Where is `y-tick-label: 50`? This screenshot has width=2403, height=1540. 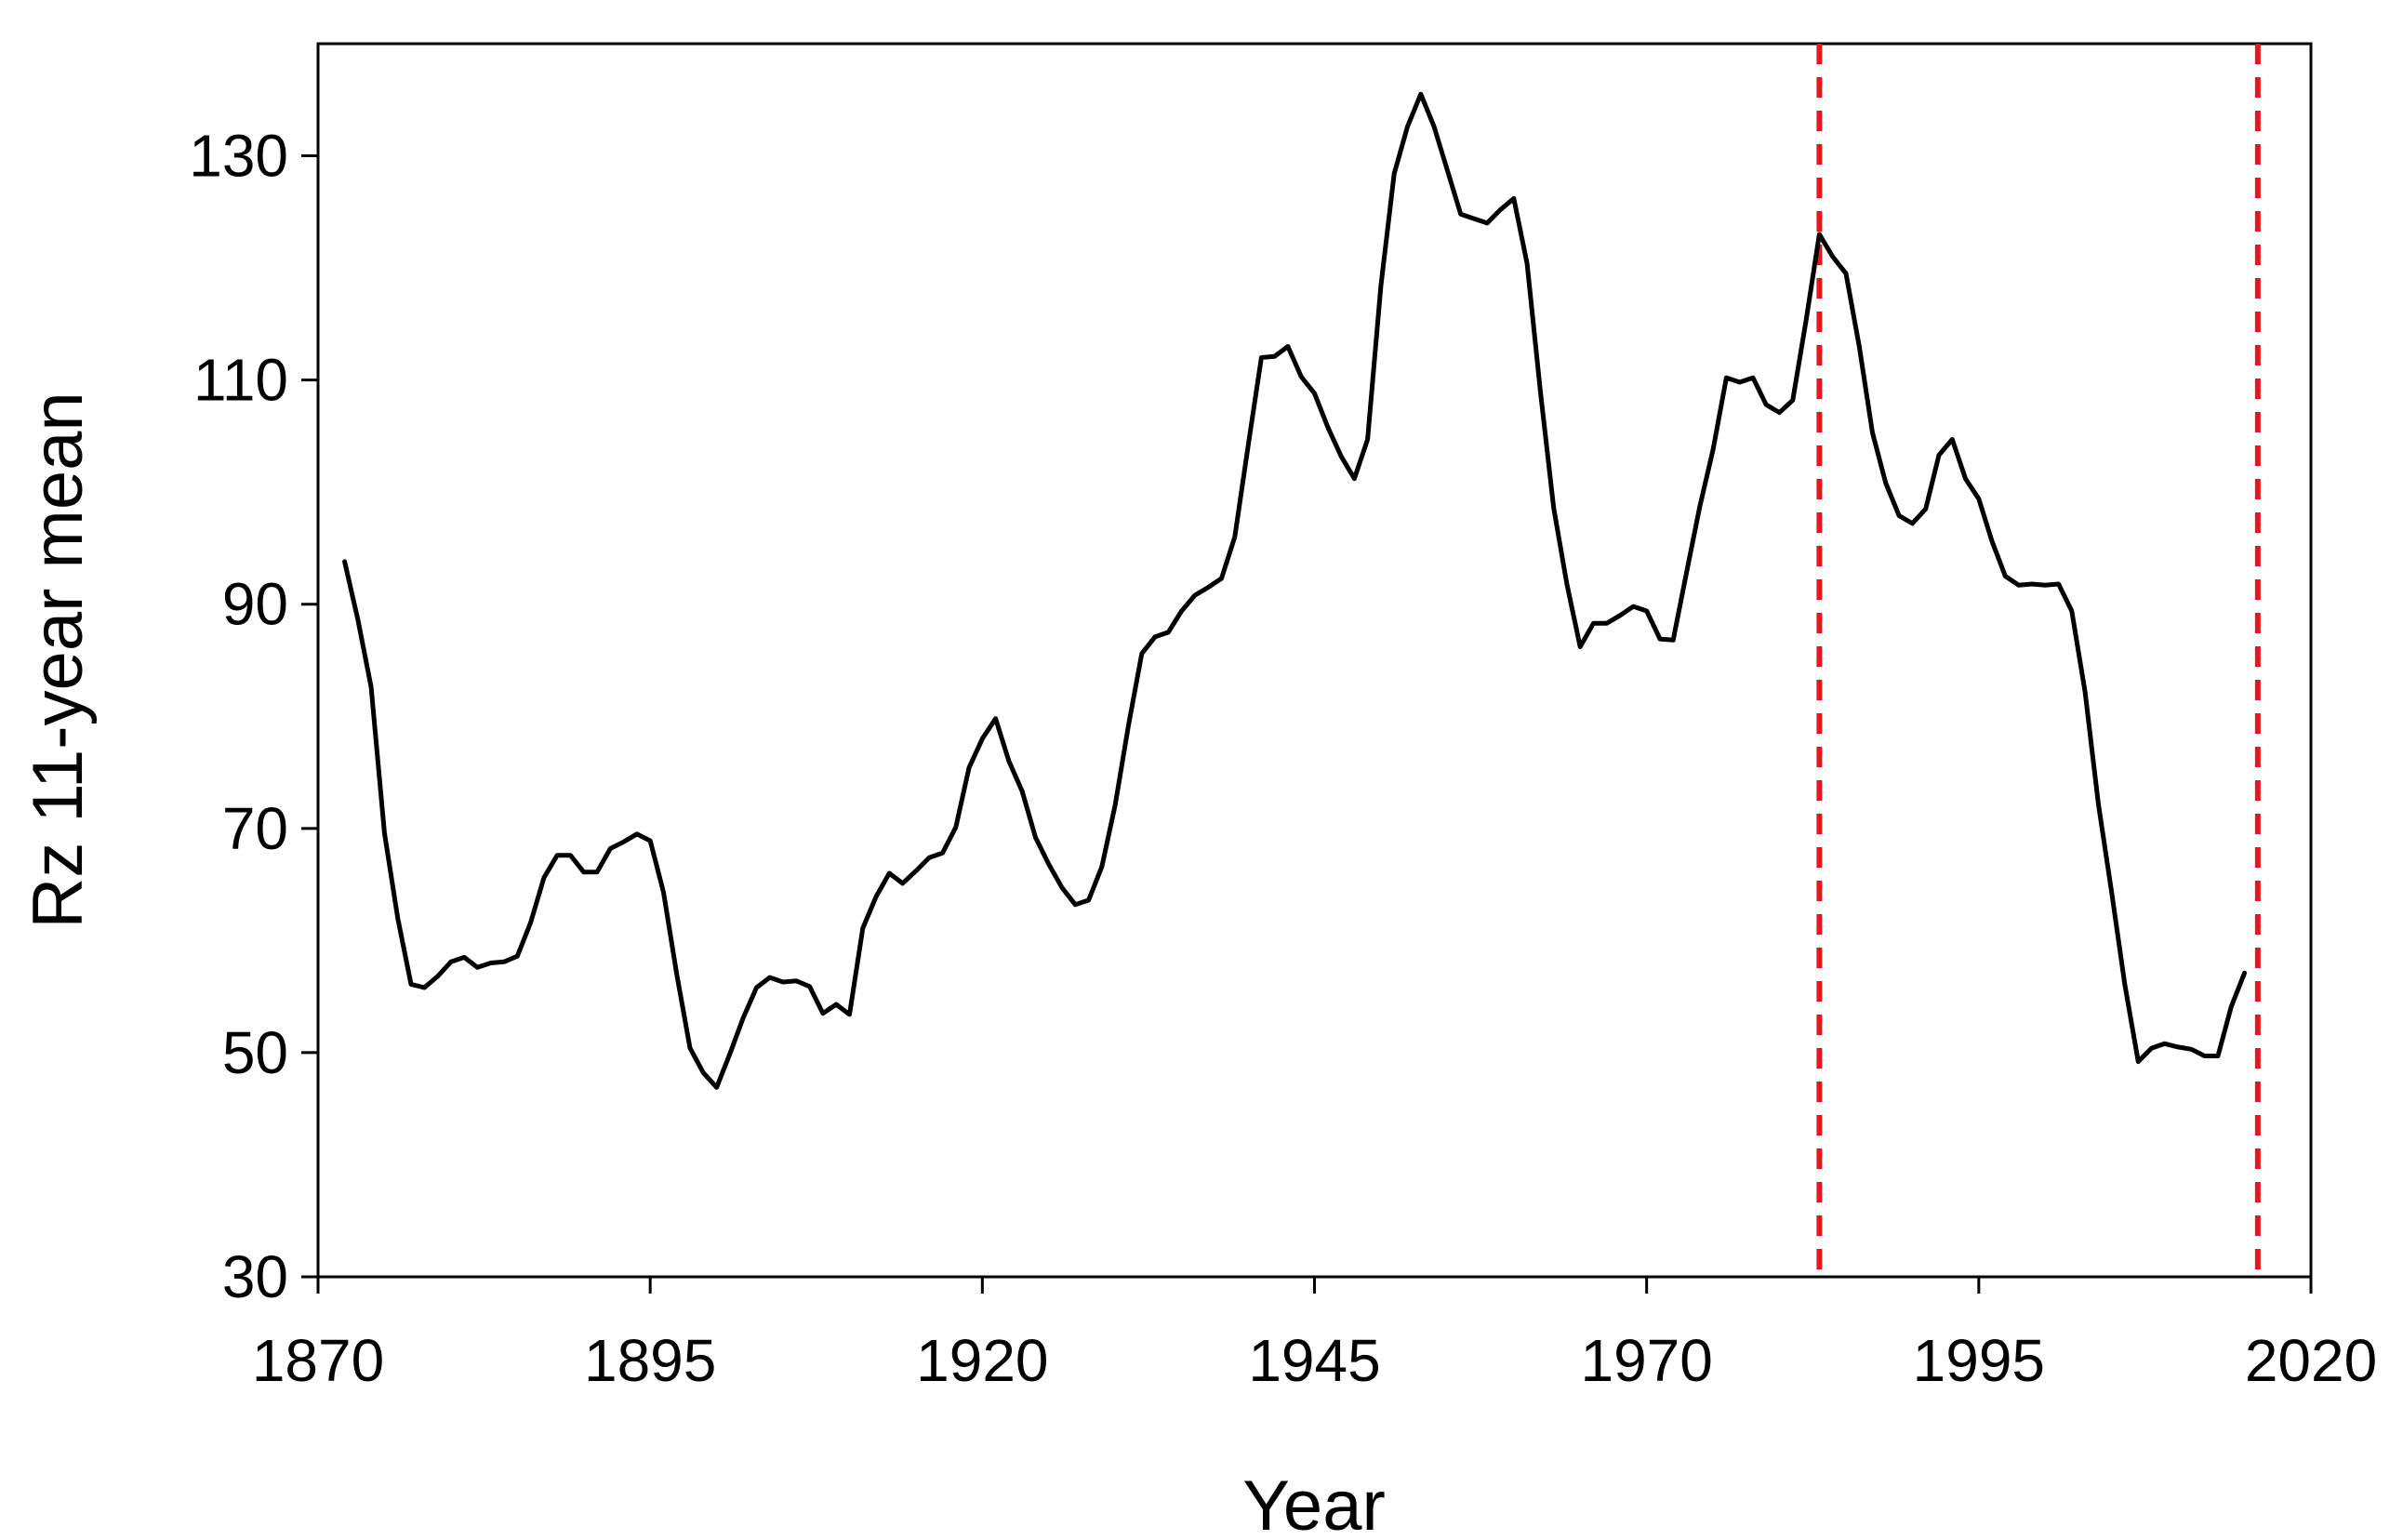 y-tick-label: 50 is located at coordinates (255, 1052).